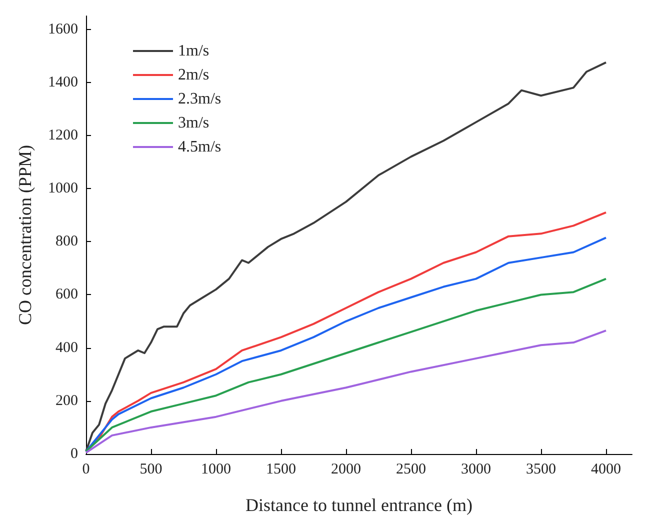 The image size is (656, 531). I want to click on y-tick-label: 1400, so click(63, 82).